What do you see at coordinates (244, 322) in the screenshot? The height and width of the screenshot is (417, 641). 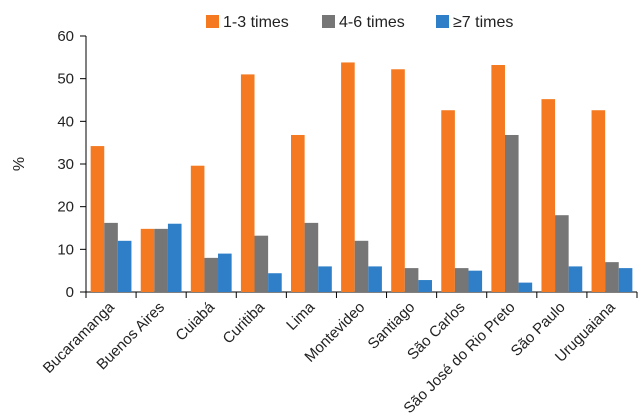 I see `x-tick-label: Curitiba` at bounding box center [244, 322].